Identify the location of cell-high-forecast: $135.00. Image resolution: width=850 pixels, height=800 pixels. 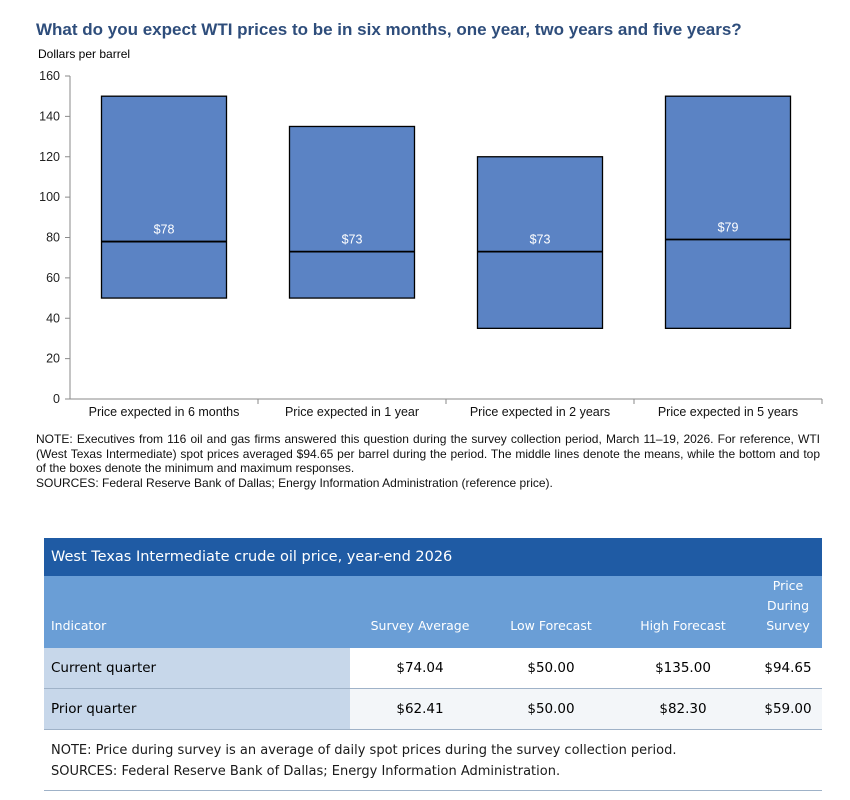
(683, 668).